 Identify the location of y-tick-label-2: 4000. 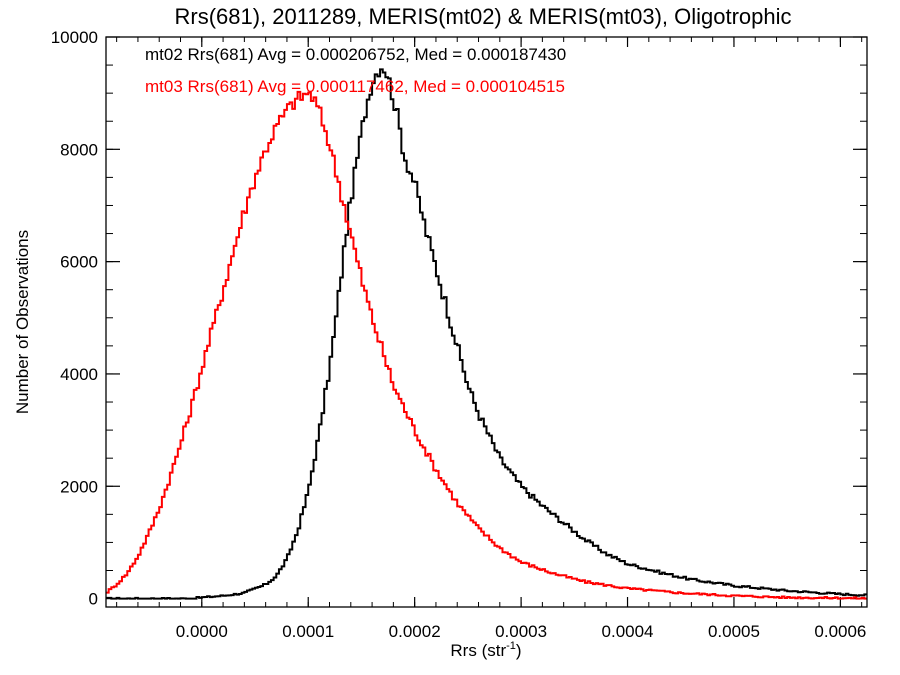
(79, 374).